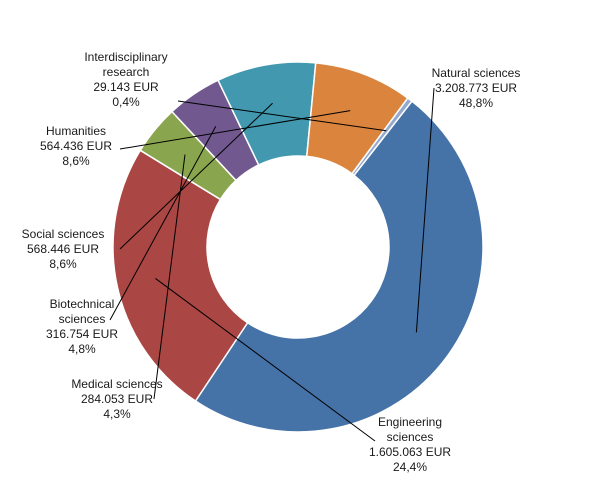 The width and height of the screenshot is (599, 494). I want to click on label-medical-sciences: Medical sciences 284.053 EUR 4,3%, so click(116, 399).